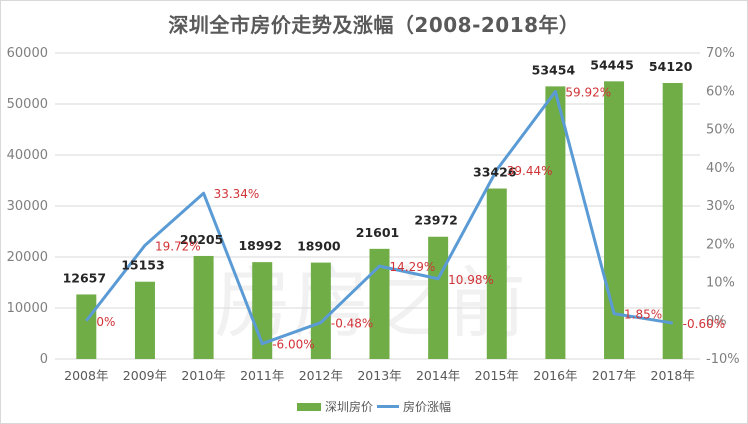  What do you see at coordinates (427, 407) in the screenshot?
I see `legend-label-change: 房价涨幅` at bounding box center [427, 407].